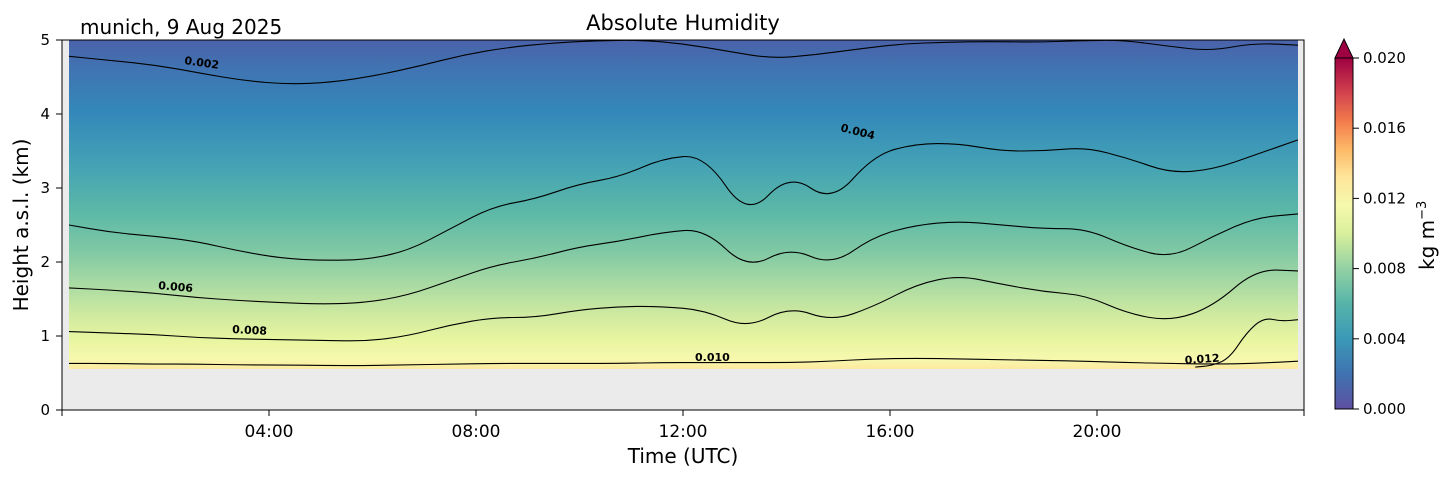 The height and width of the screenshot is (478, 1454). Describe the element at coordinates (1422, 210) in the screenshot. I see `colorbar-label-exponent: −3` at that location.